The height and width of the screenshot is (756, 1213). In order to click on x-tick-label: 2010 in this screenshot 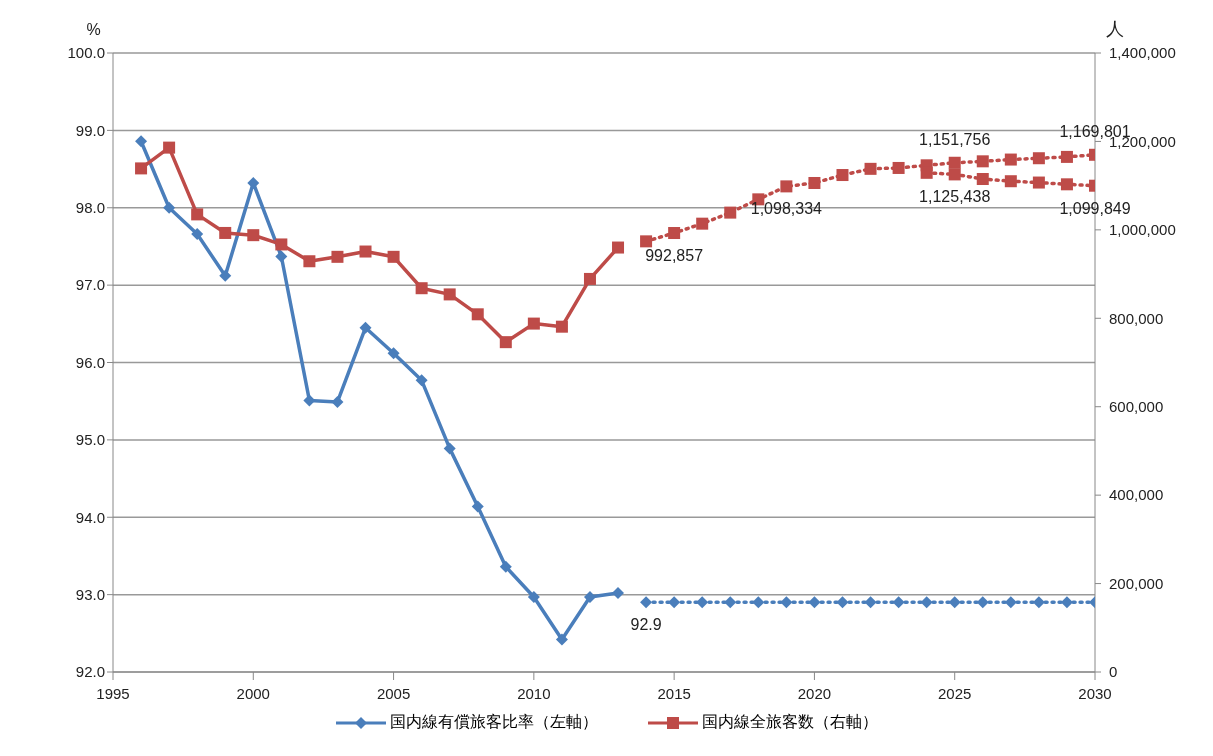, I will do `click(534, 693)`.